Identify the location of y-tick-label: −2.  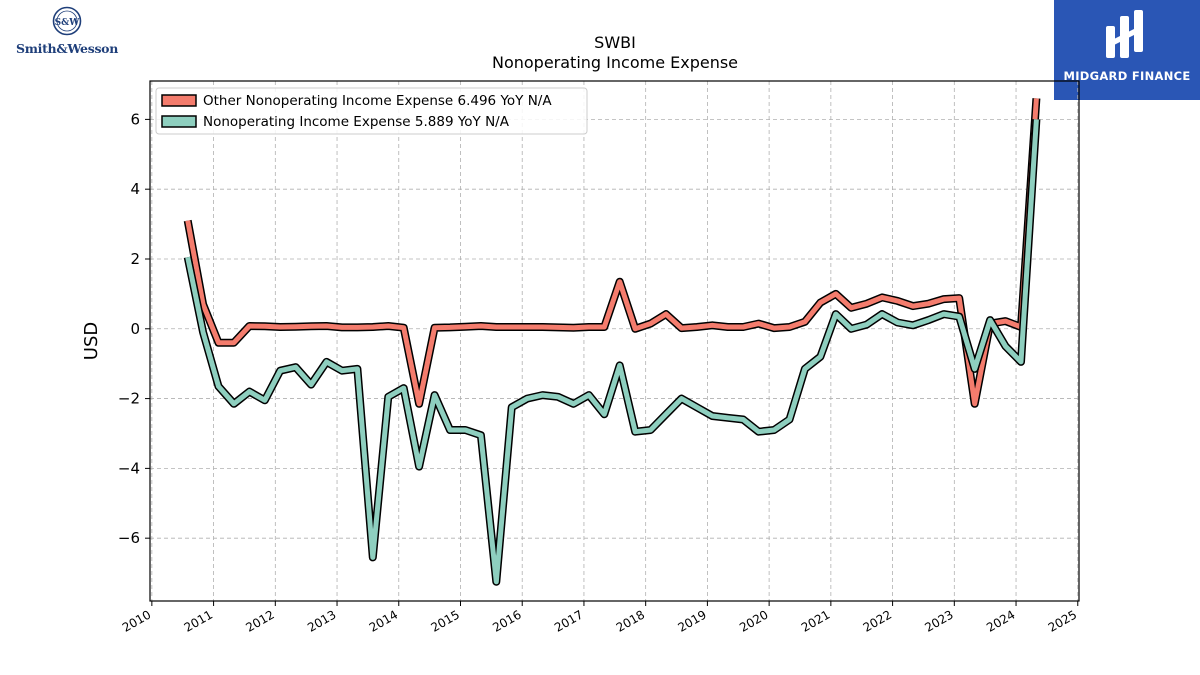
(129, 399).